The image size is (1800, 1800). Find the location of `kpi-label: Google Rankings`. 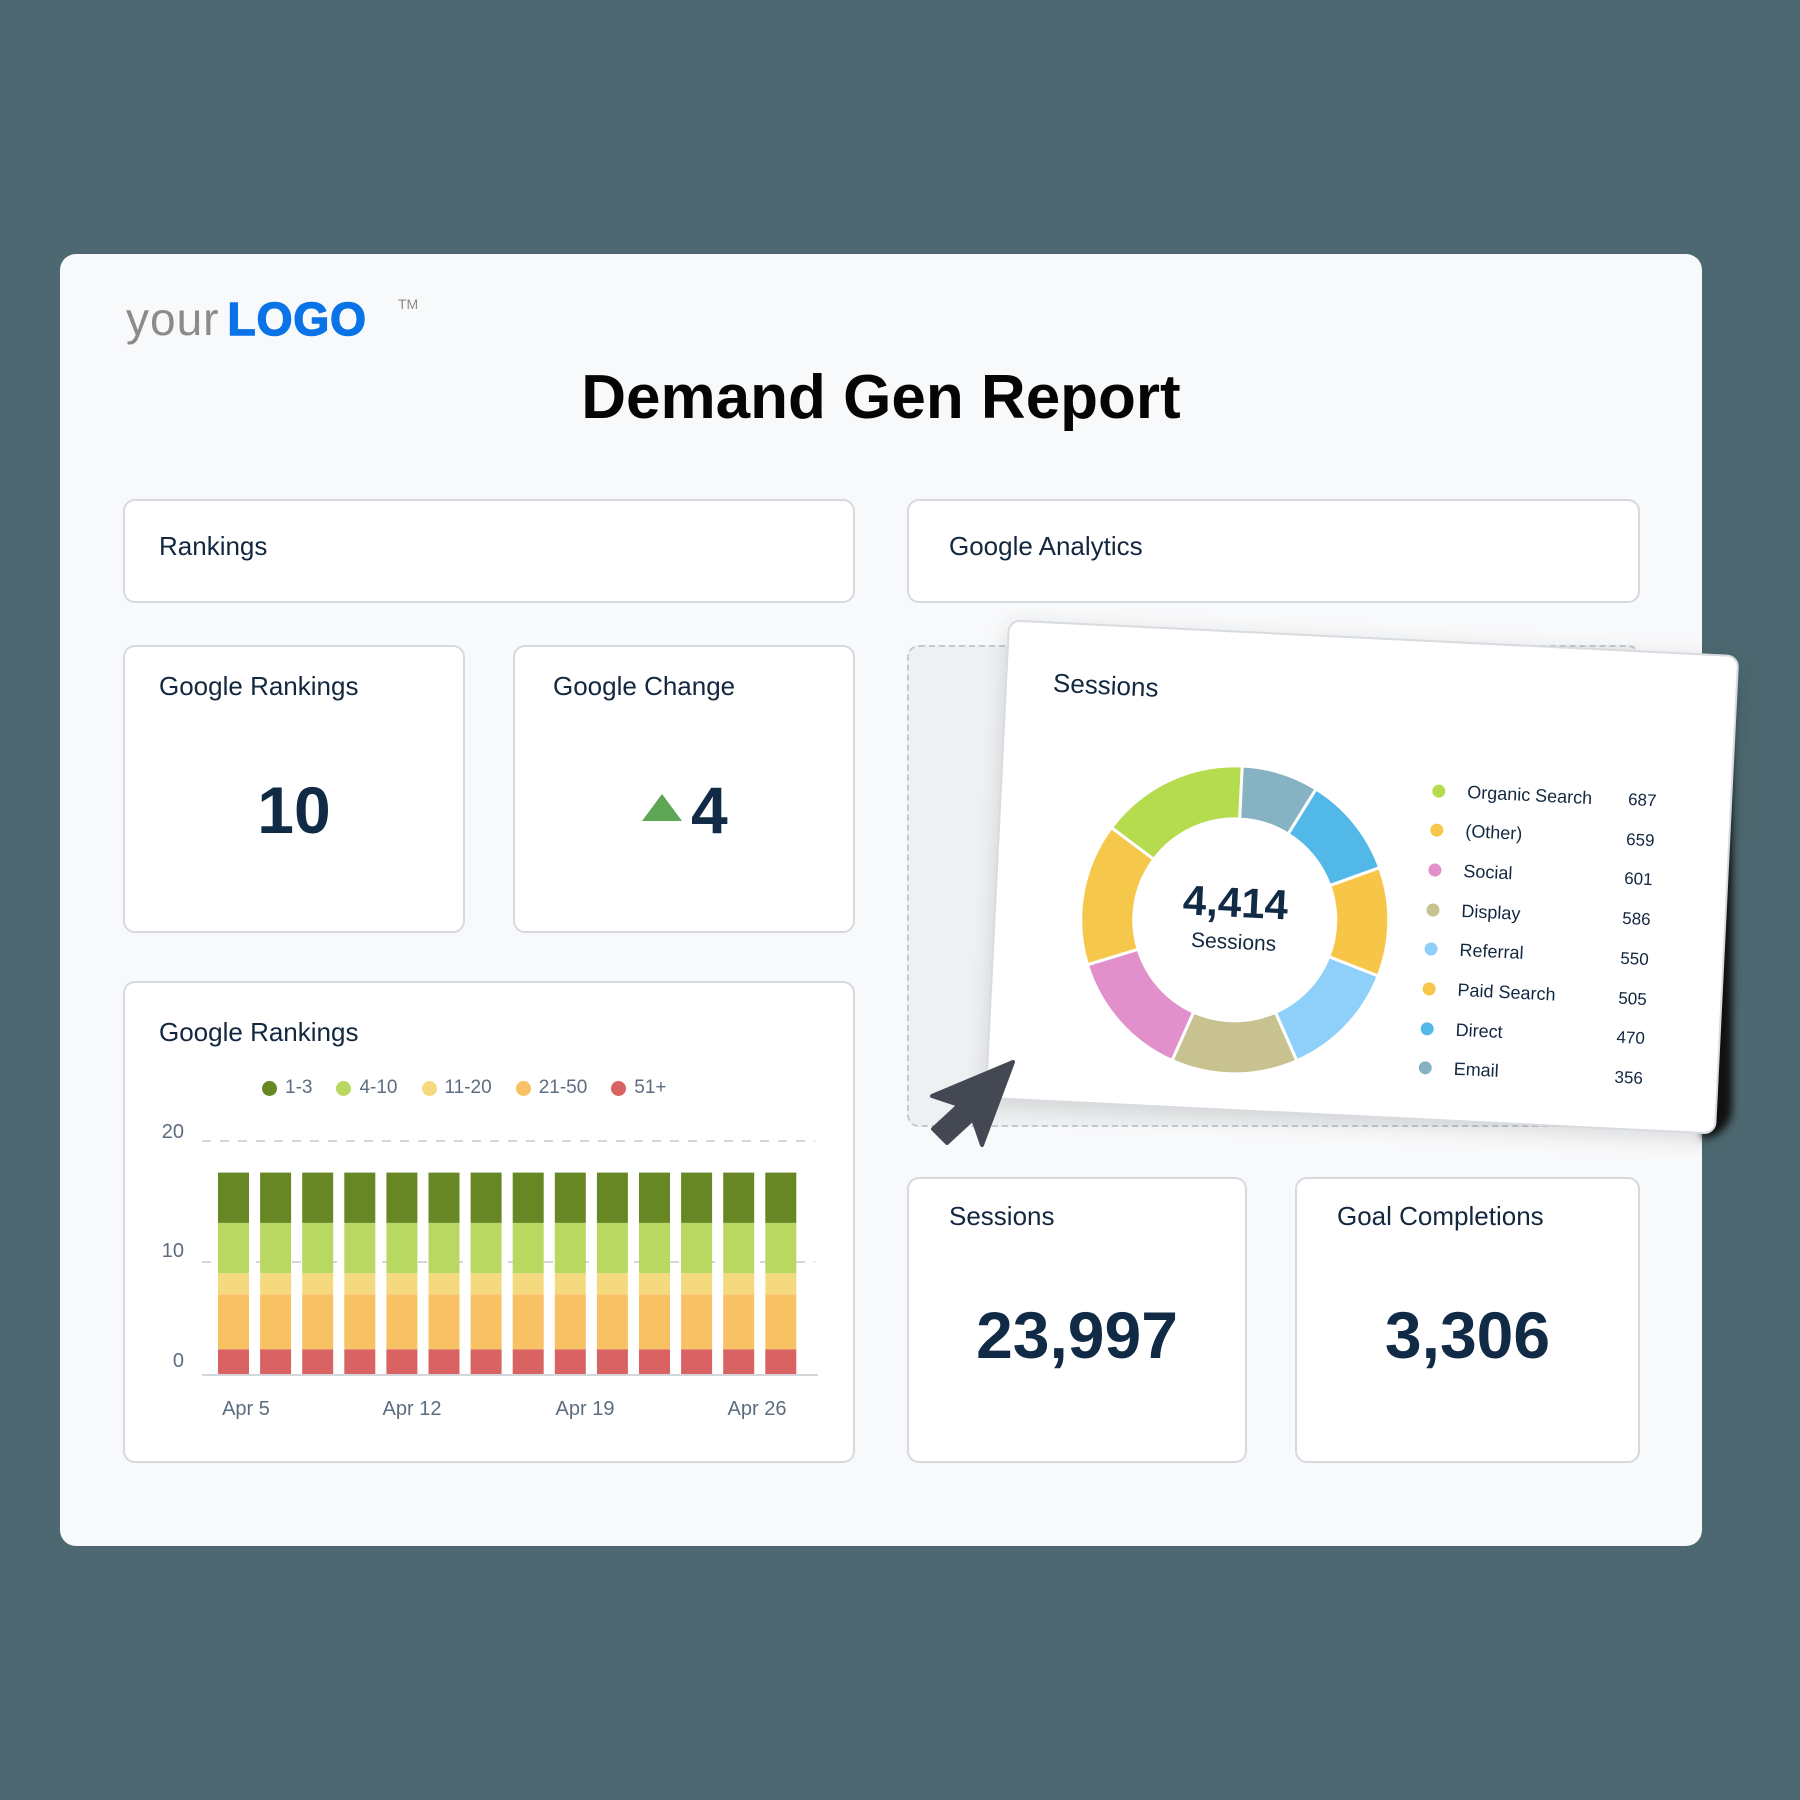

kpi-label: Google Rankings is located at coordinates (259, 686).